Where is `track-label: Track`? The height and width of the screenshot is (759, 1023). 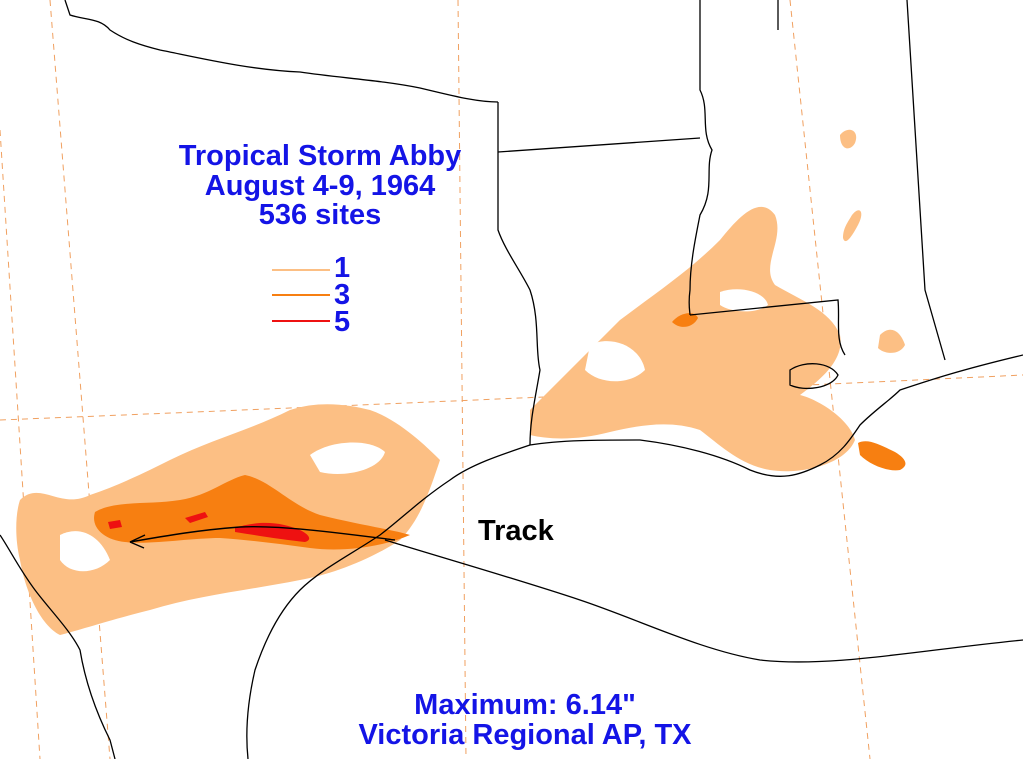
track-label: Track is located at coordinates (516, 531).